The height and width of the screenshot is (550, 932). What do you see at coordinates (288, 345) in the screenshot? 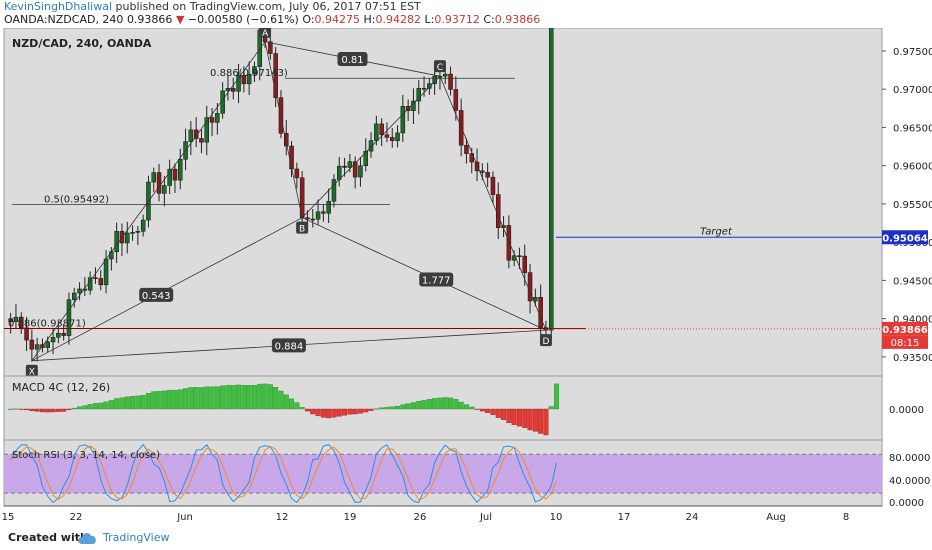
I see `ratio-badge-bg` at bounding box center [288, 345].